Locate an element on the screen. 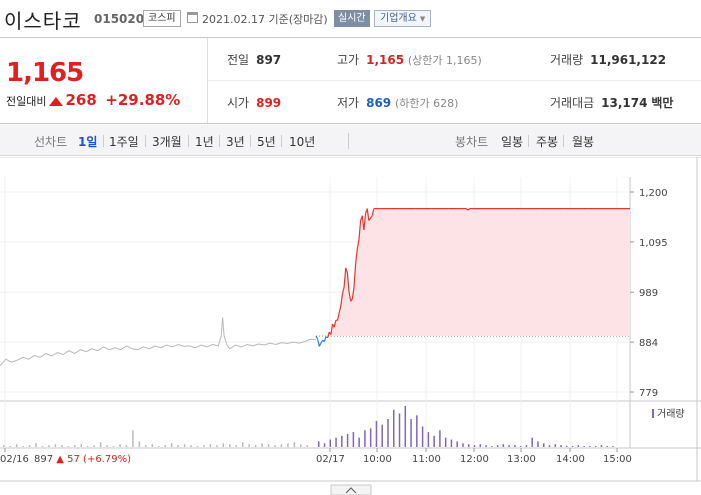 The image size is (701, 495). prev-close: 전일 897 is located at coordinates (254, 60).